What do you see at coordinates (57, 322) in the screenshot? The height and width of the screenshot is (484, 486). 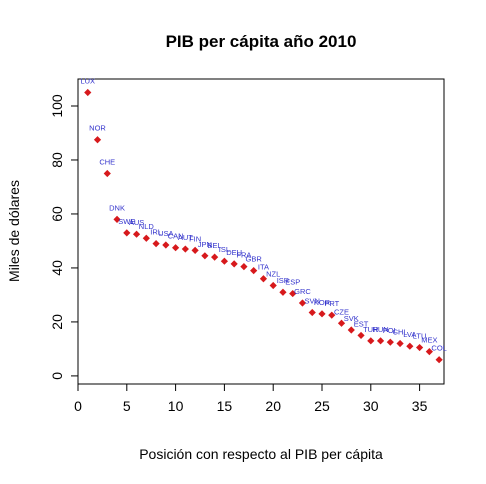 I see `y-tick-label: 20` at bounding box center [57, 322].